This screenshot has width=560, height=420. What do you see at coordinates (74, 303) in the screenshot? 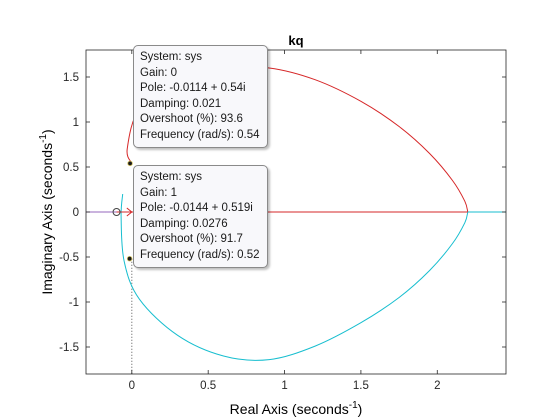
I see `y-tick-label: -1` at bounding box center [74, 303].